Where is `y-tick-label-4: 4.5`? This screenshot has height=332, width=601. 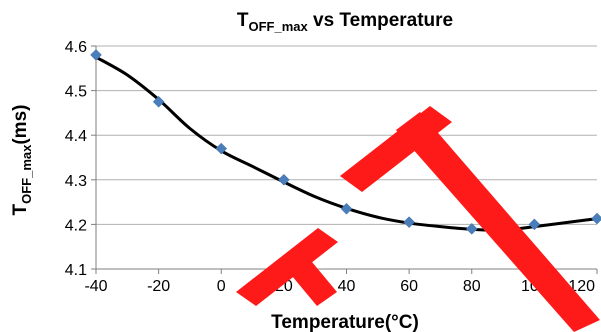
y-tick-label-4: 4.5 is located at coordinates (76, 92).